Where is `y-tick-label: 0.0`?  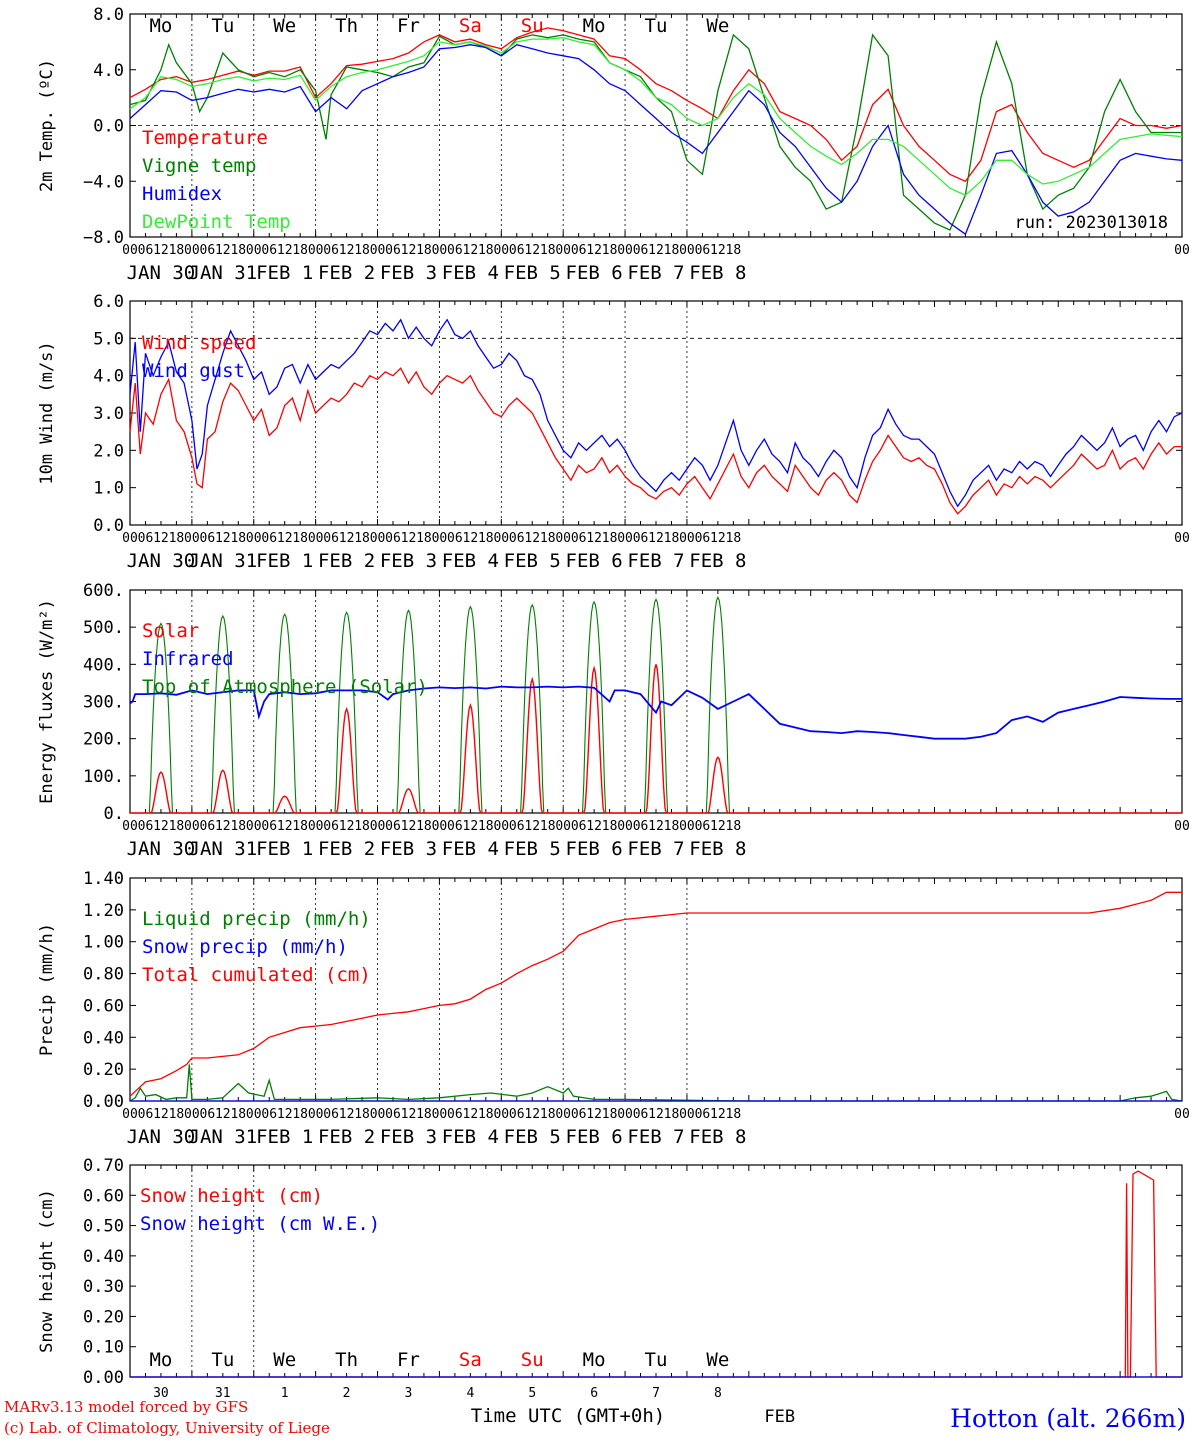
y-tick-label: 0.0 is located at coordinates (108, 526).